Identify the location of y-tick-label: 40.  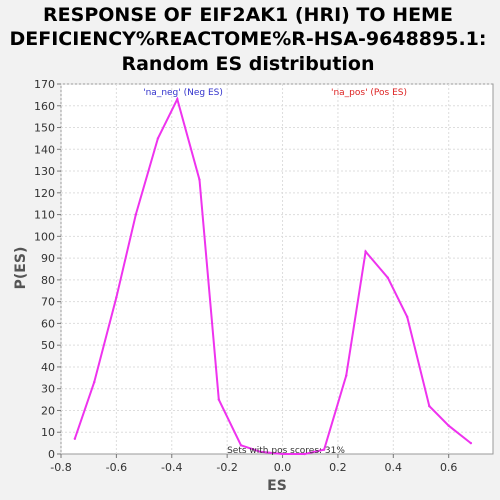
(48, 367).